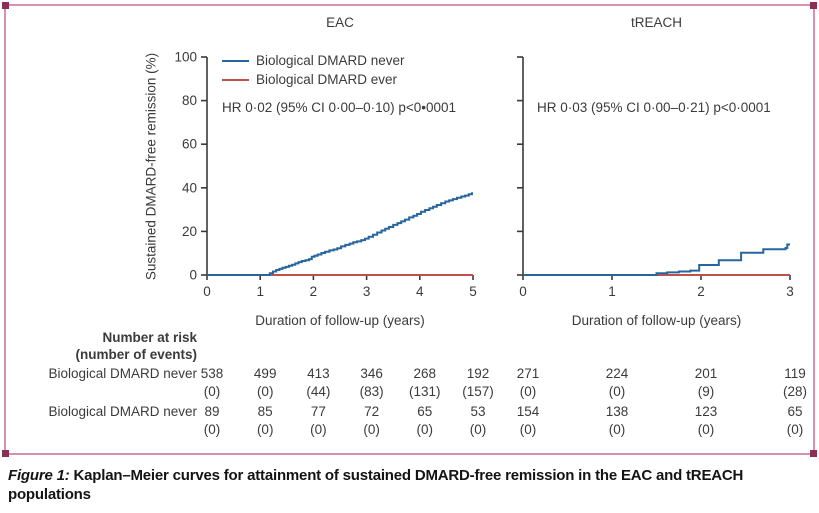  What do you see at coordinates (473, 291) in the screenshot?
I see `x-tick-label: 5` at bounding box center [473, 291].